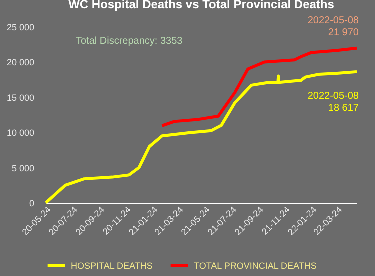  I want to click on annotation: 2022-05-08 18 617, so click(334, 102).